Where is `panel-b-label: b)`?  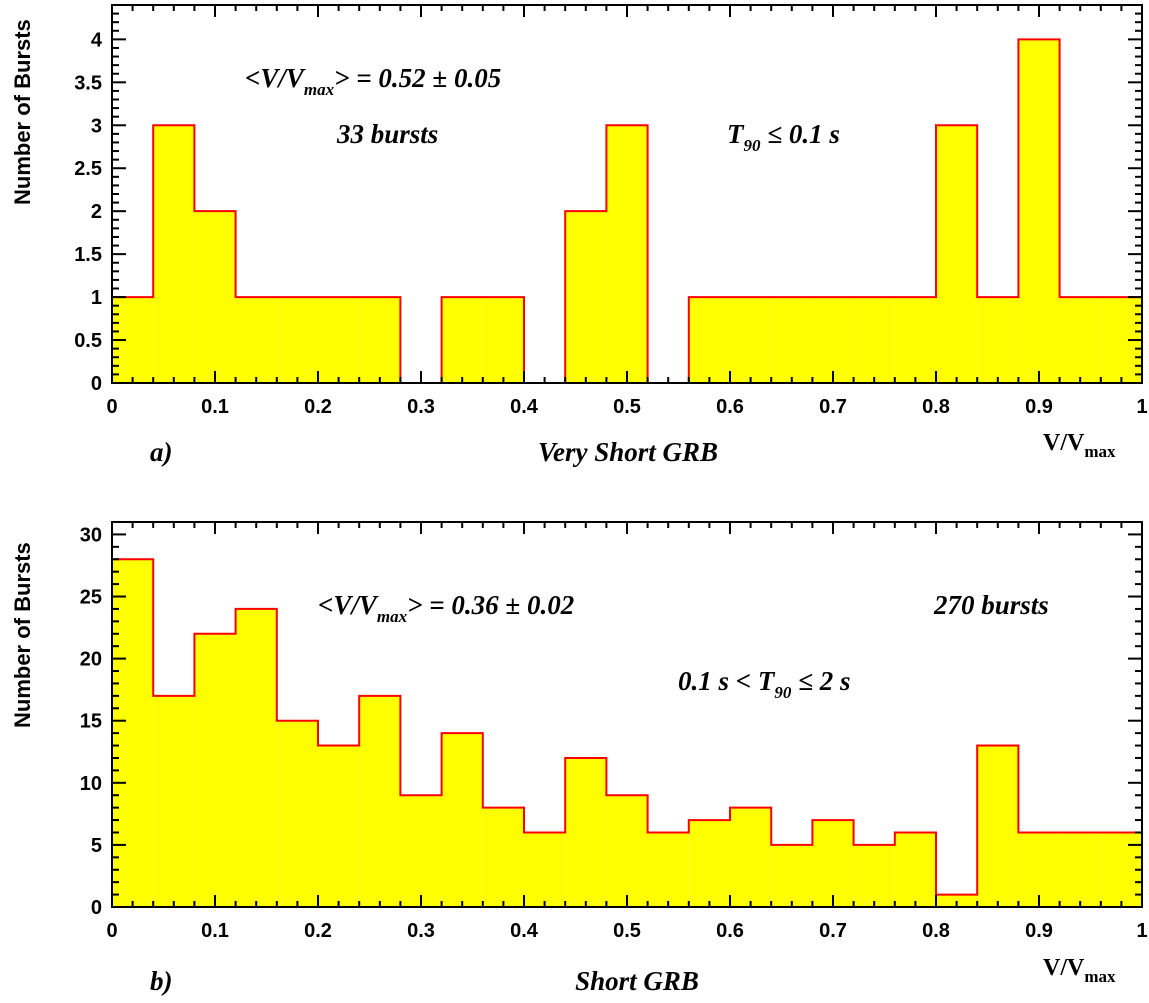 panel-b-label: b) is located at coordinates (161, 981).